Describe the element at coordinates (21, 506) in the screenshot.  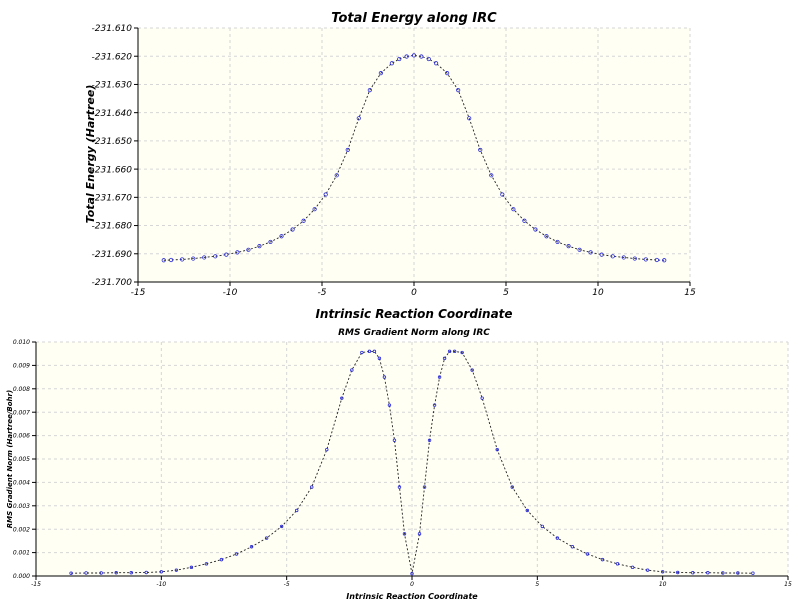
I see `y-tick-label: 0.003` at that location.